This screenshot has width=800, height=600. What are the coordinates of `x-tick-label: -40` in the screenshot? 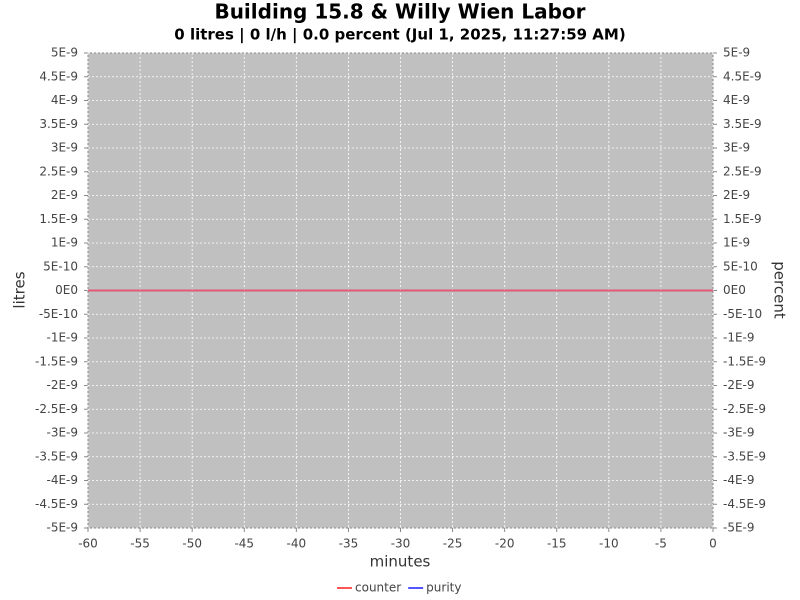 It's located at (297, 544).